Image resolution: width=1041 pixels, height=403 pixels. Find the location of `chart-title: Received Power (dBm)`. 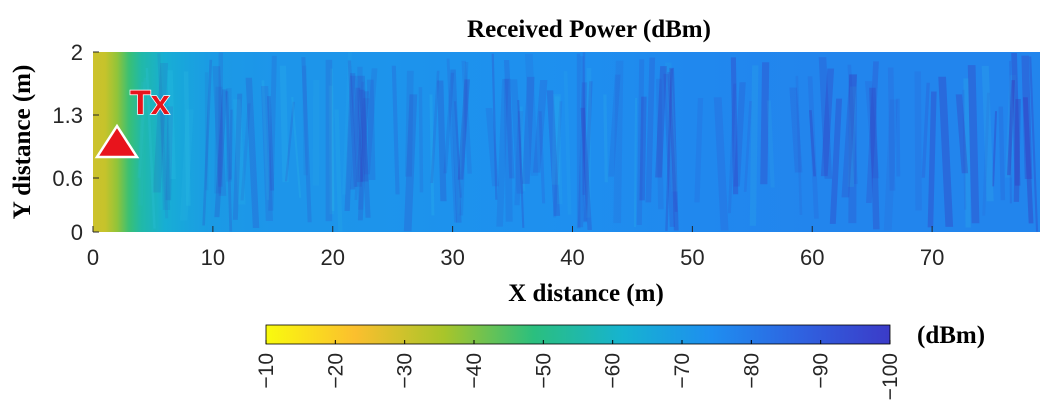

chart-title: Received Power (dBm) is located at coordinates (589, 29).